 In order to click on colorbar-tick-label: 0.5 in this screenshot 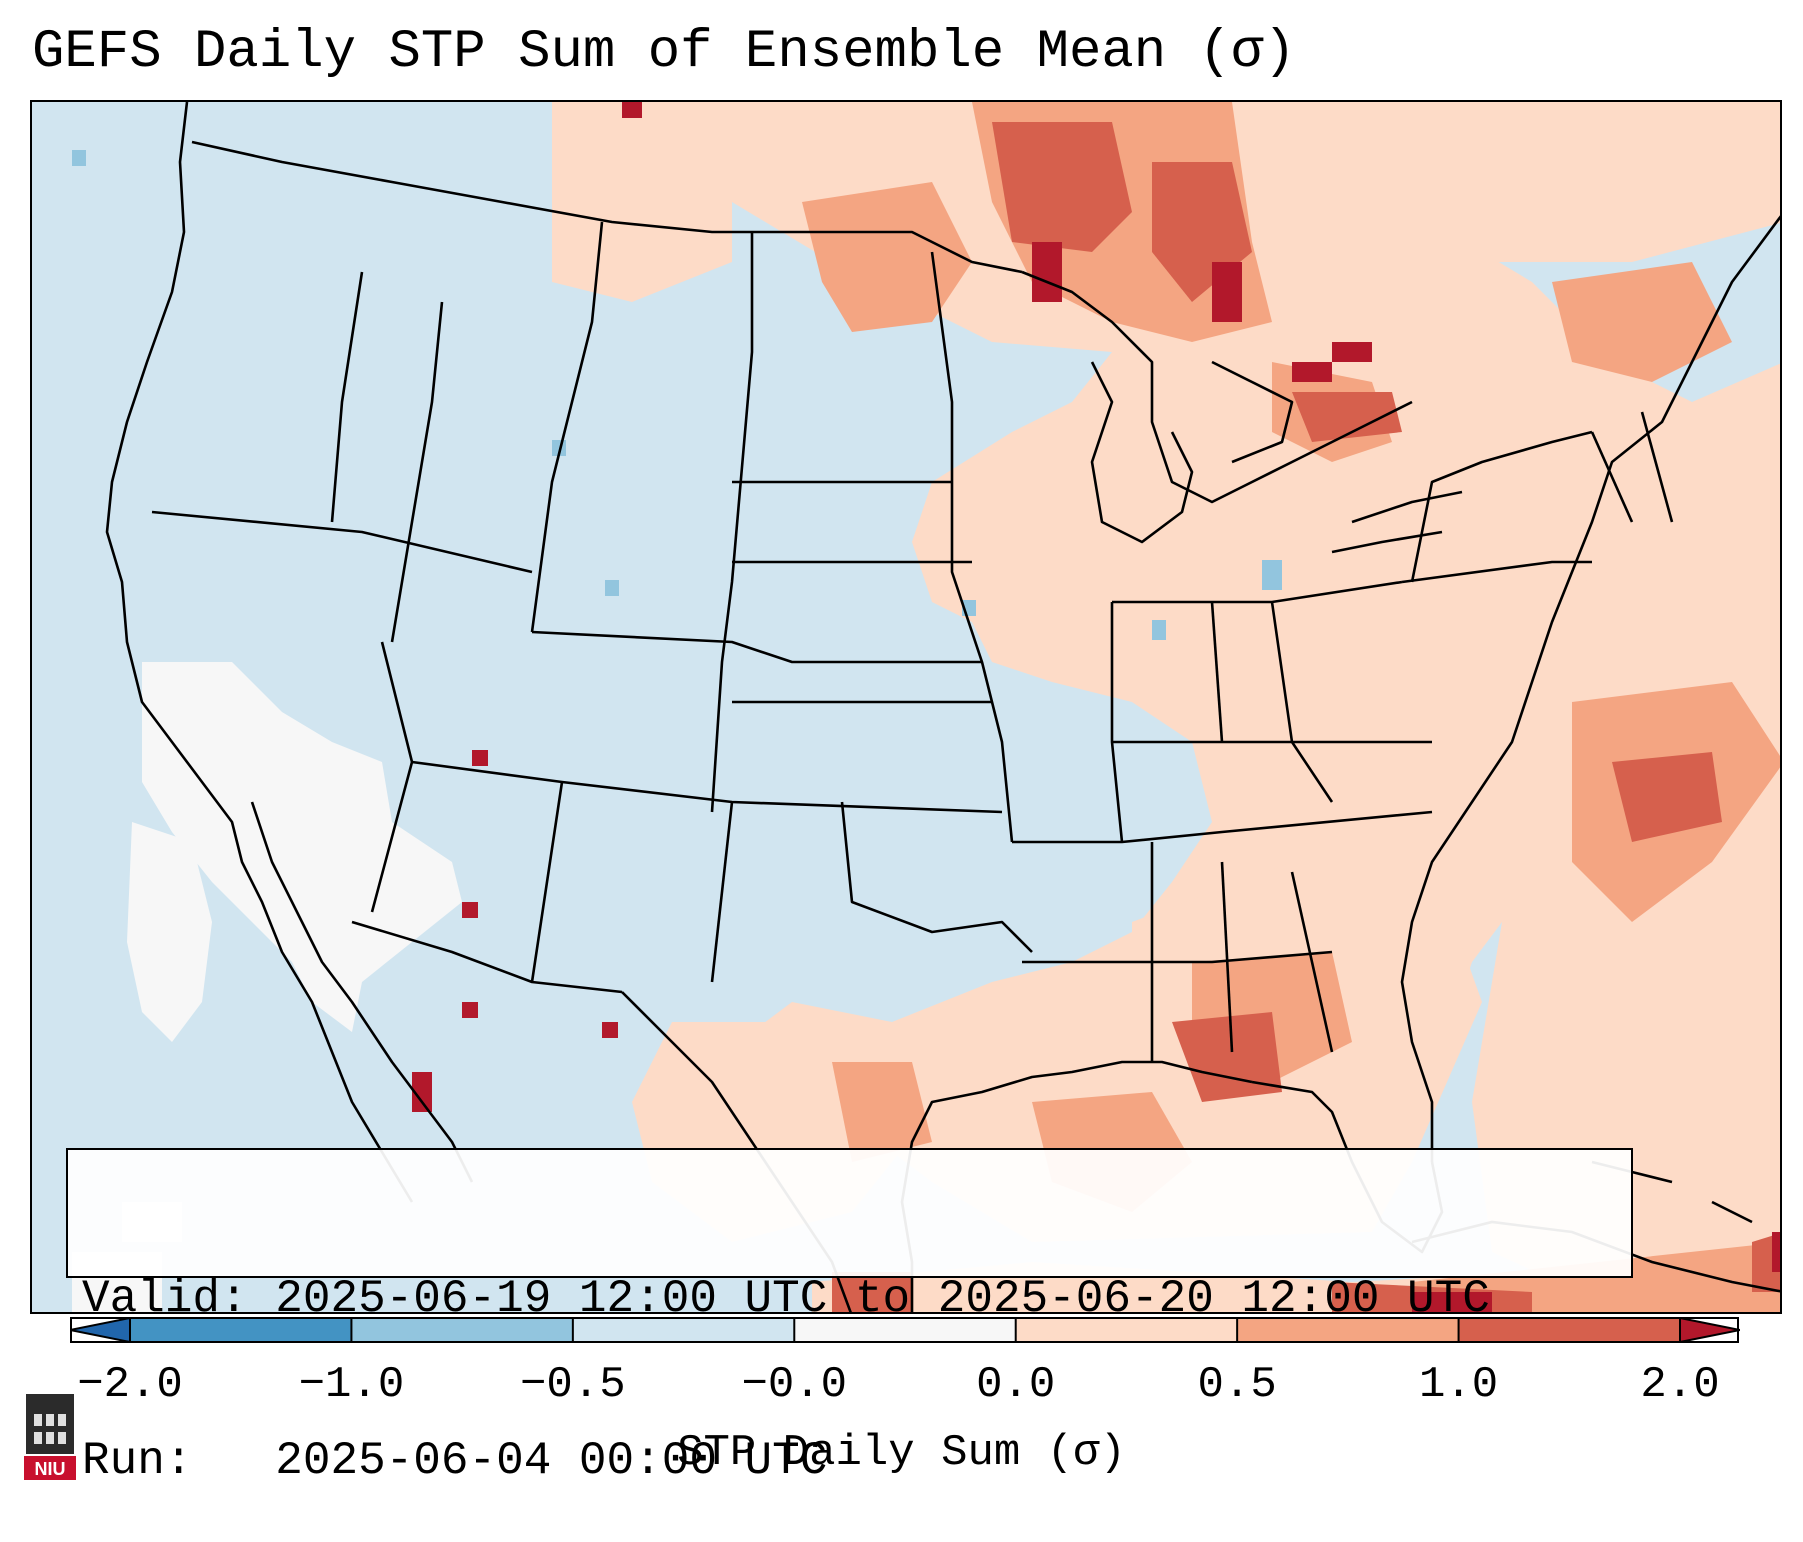, I will do `click(1237, 1385)`.